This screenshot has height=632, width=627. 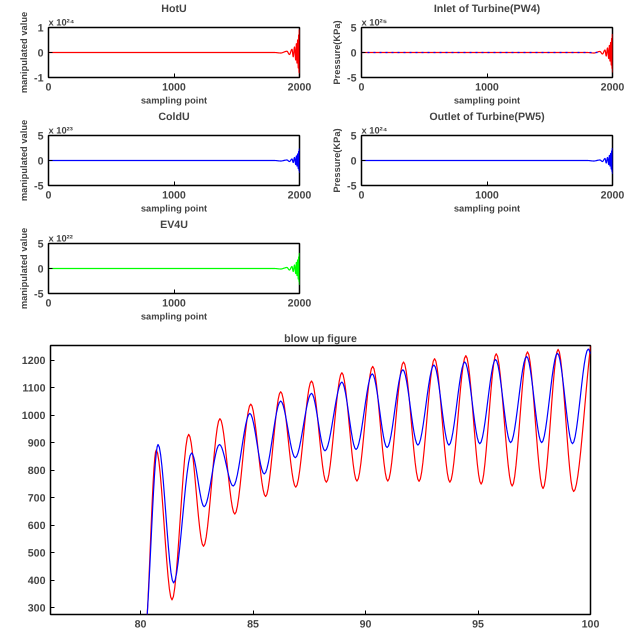 I want to click on chart-title: ColdU, so click(x=174, y=117).